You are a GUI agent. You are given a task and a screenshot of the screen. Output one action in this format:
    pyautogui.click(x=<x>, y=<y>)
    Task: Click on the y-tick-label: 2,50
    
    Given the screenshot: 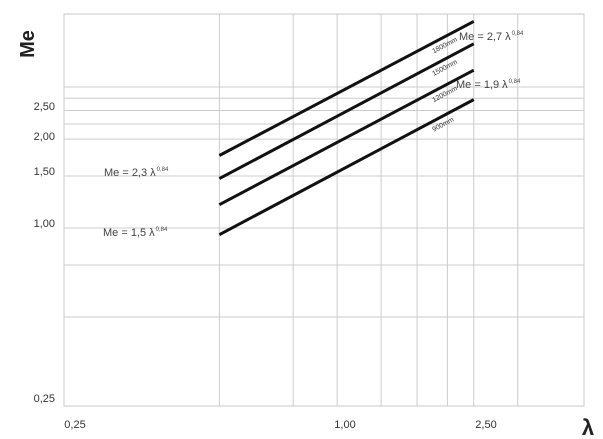 What is the action you would take?
    pyautogui.click(x=44, y=107)
    